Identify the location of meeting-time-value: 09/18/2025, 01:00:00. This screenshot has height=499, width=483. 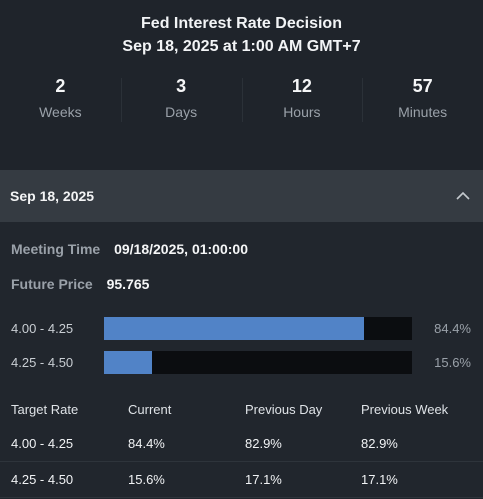
(181, 249).